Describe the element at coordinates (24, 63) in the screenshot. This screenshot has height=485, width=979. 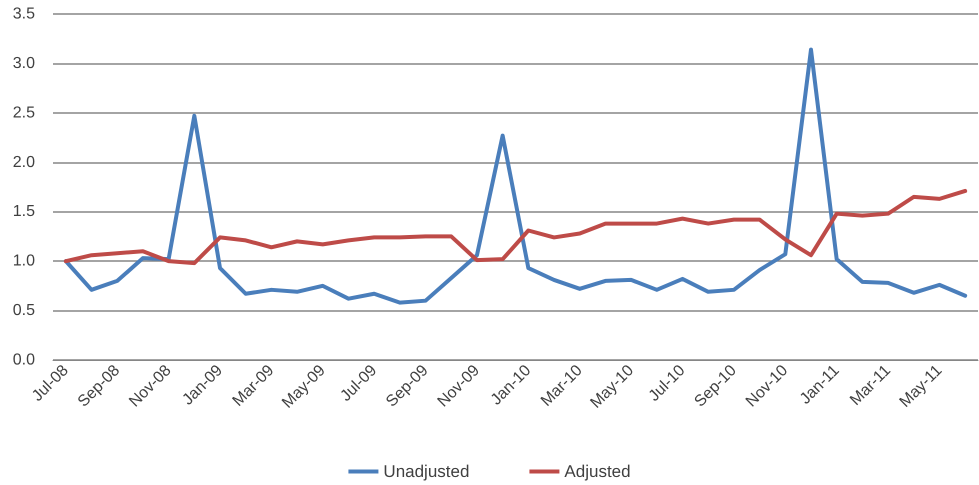
I see `y-tick-label: 3.0` at that location.